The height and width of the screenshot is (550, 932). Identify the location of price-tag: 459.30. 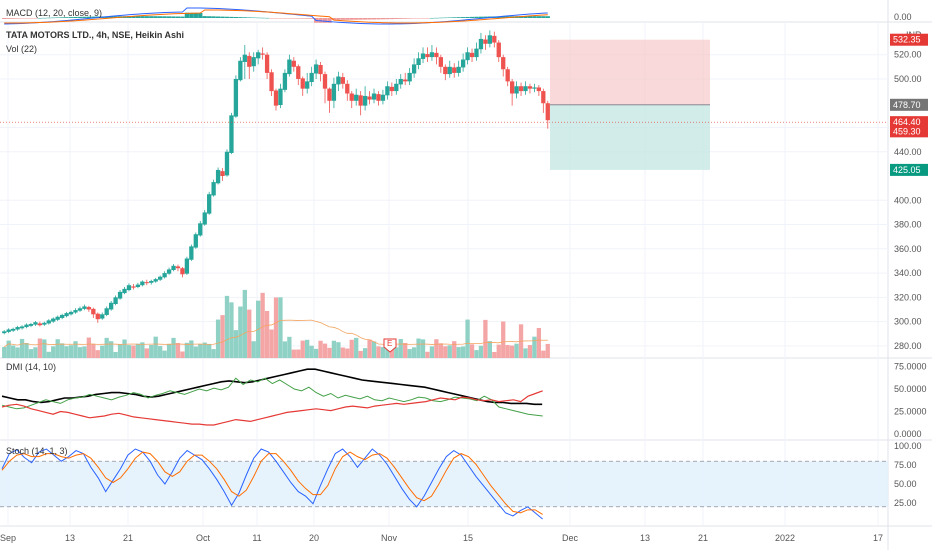
(909, 131).